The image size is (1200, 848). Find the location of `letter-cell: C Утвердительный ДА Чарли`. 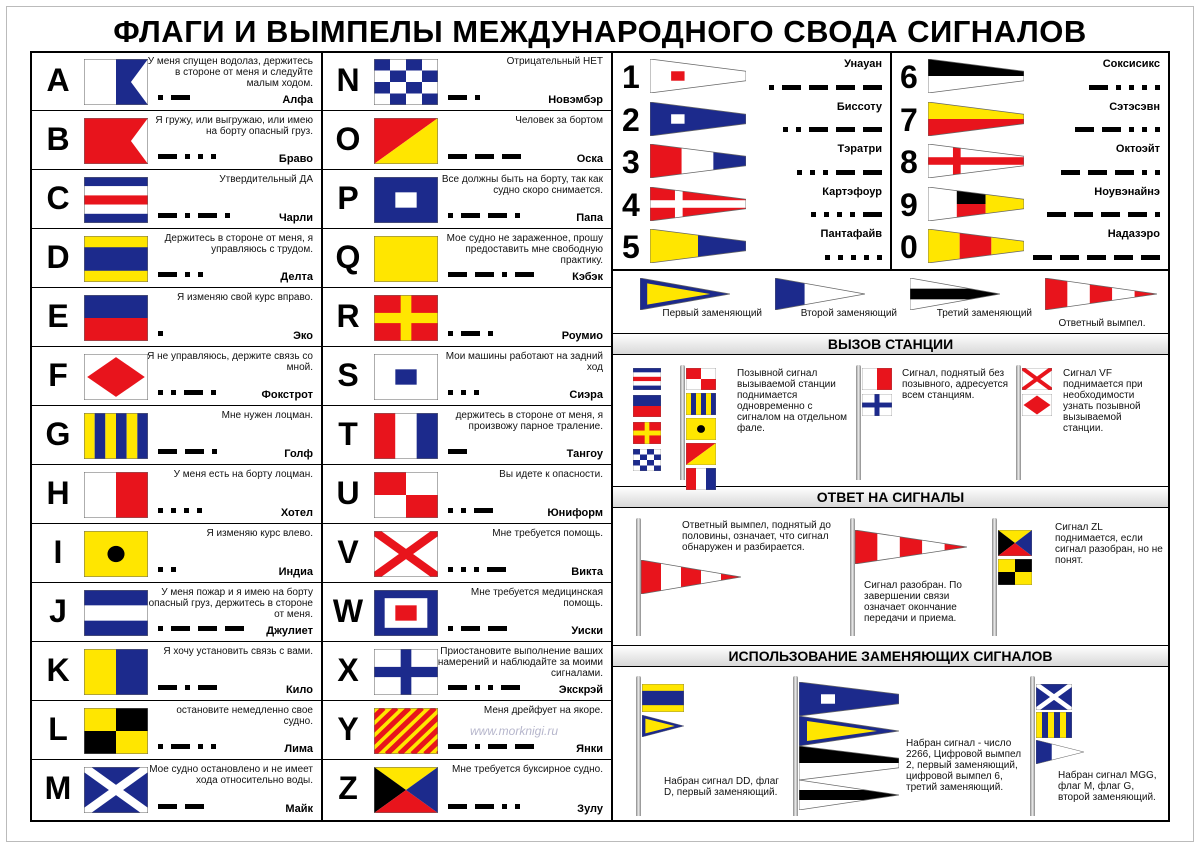

letter-cell: C Утвердительный ДА Чарли is located at coordinates (176, 199).